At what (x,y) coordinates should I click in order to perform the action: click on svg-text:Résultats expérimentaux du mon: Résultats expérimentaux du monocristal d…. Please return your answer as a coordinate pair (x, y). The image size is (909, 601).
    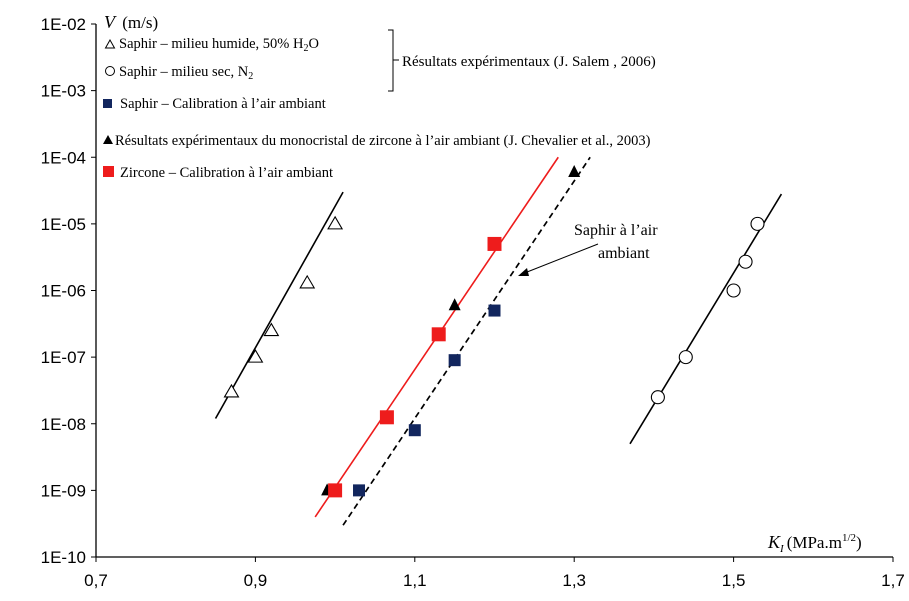
    Looking at the image, I should click on (383, 141).